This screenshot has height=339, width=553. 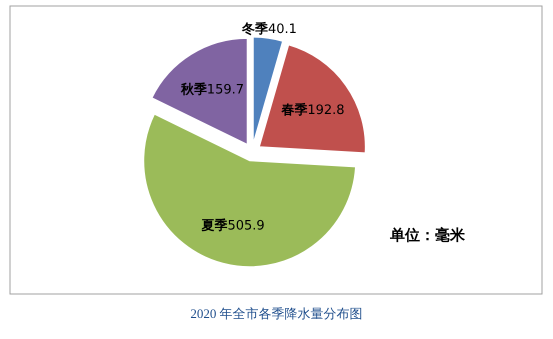 What do you see at coordinates (276, 313) in the screenshot?
I see `title: 2020 年全市各季降水量分布图` at bounding box center [276, 313].